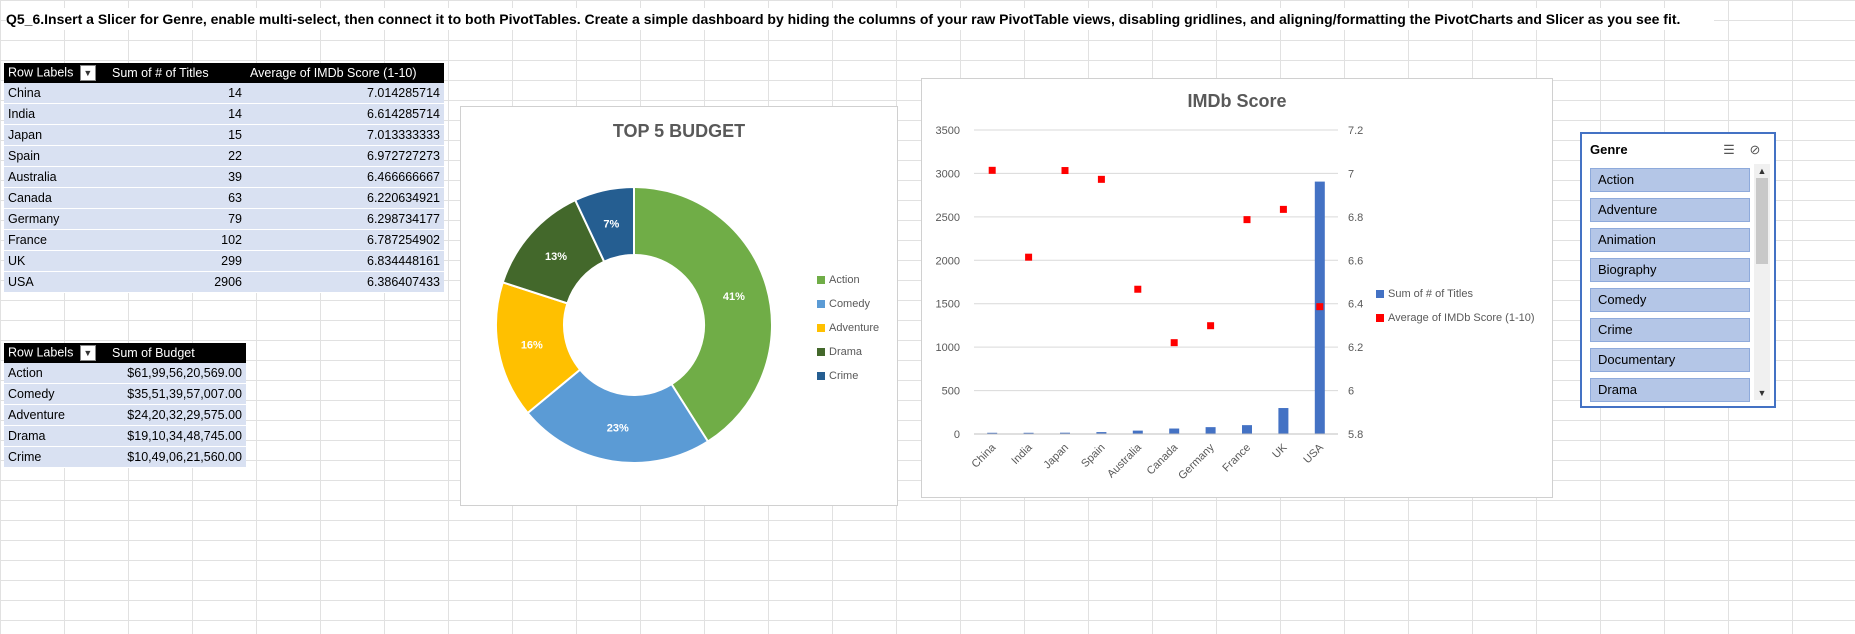 Image resolution: width=1855 pixels, height=634 pixels. Describe the element at coordinates (1762, 393) in the screenshot. I see `scroll-down-icon: ▼` at that location.